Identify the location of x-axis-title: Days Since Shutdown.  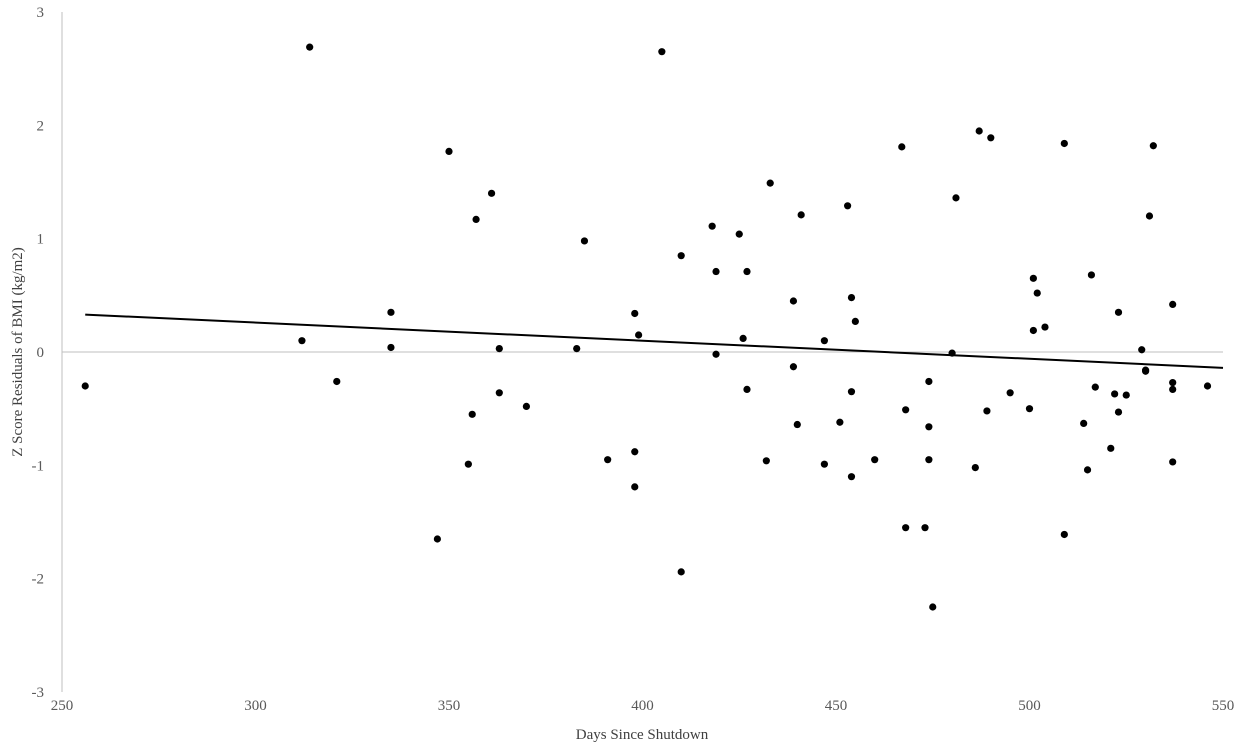
(642, 735).